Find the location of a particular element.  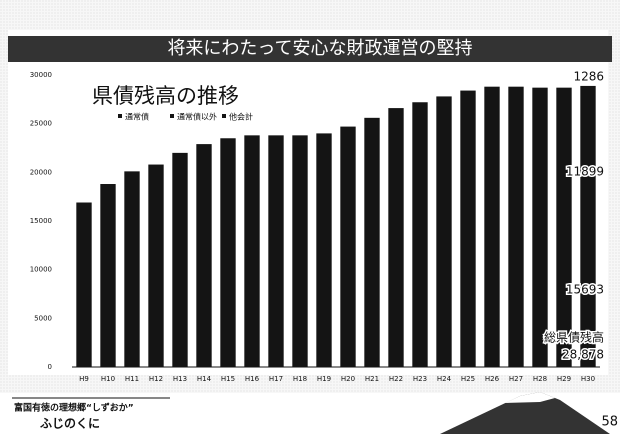

y-tick-label: 20000 is located at coordinates (41, 172).